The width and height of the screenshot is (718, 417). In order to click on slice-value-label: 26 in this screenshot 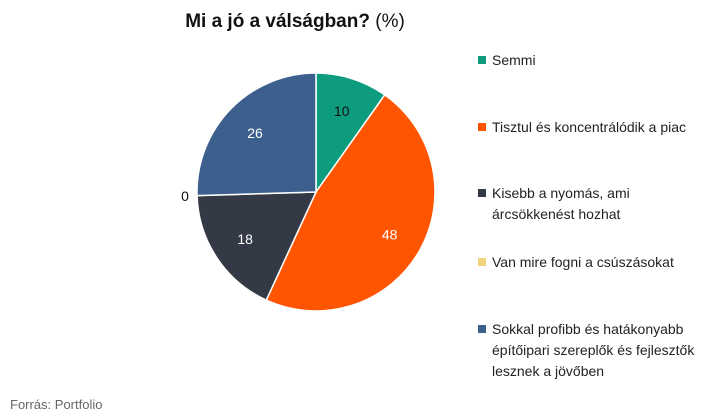, I will do `click(255, 133)`.